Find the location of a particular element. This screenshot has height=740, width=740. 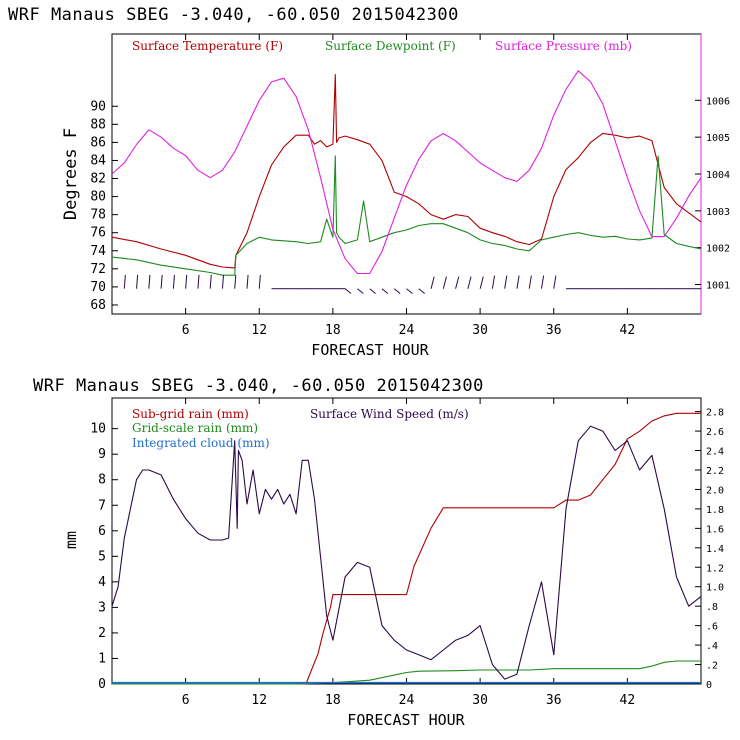

top-ytick-label: 86 is located at coordinates (98, 142).